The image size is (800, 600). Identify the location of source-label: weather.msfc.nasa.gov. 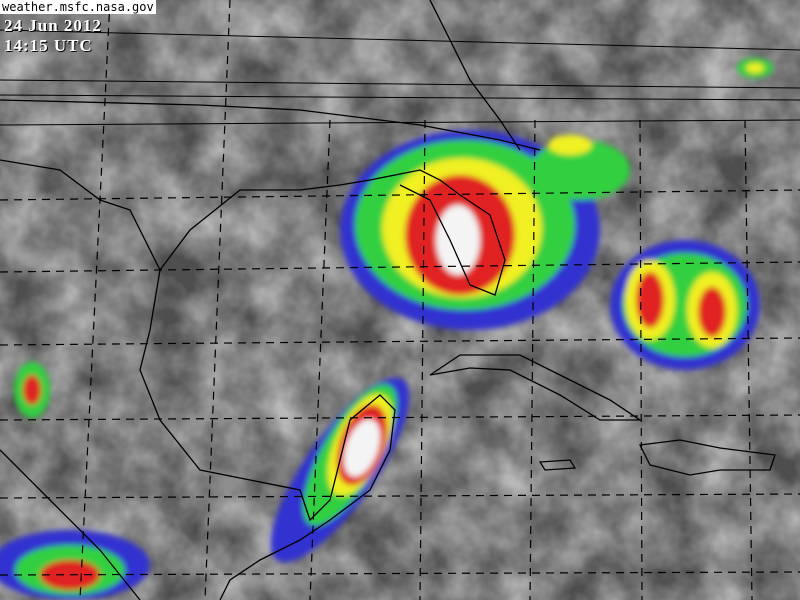
(78, 7).